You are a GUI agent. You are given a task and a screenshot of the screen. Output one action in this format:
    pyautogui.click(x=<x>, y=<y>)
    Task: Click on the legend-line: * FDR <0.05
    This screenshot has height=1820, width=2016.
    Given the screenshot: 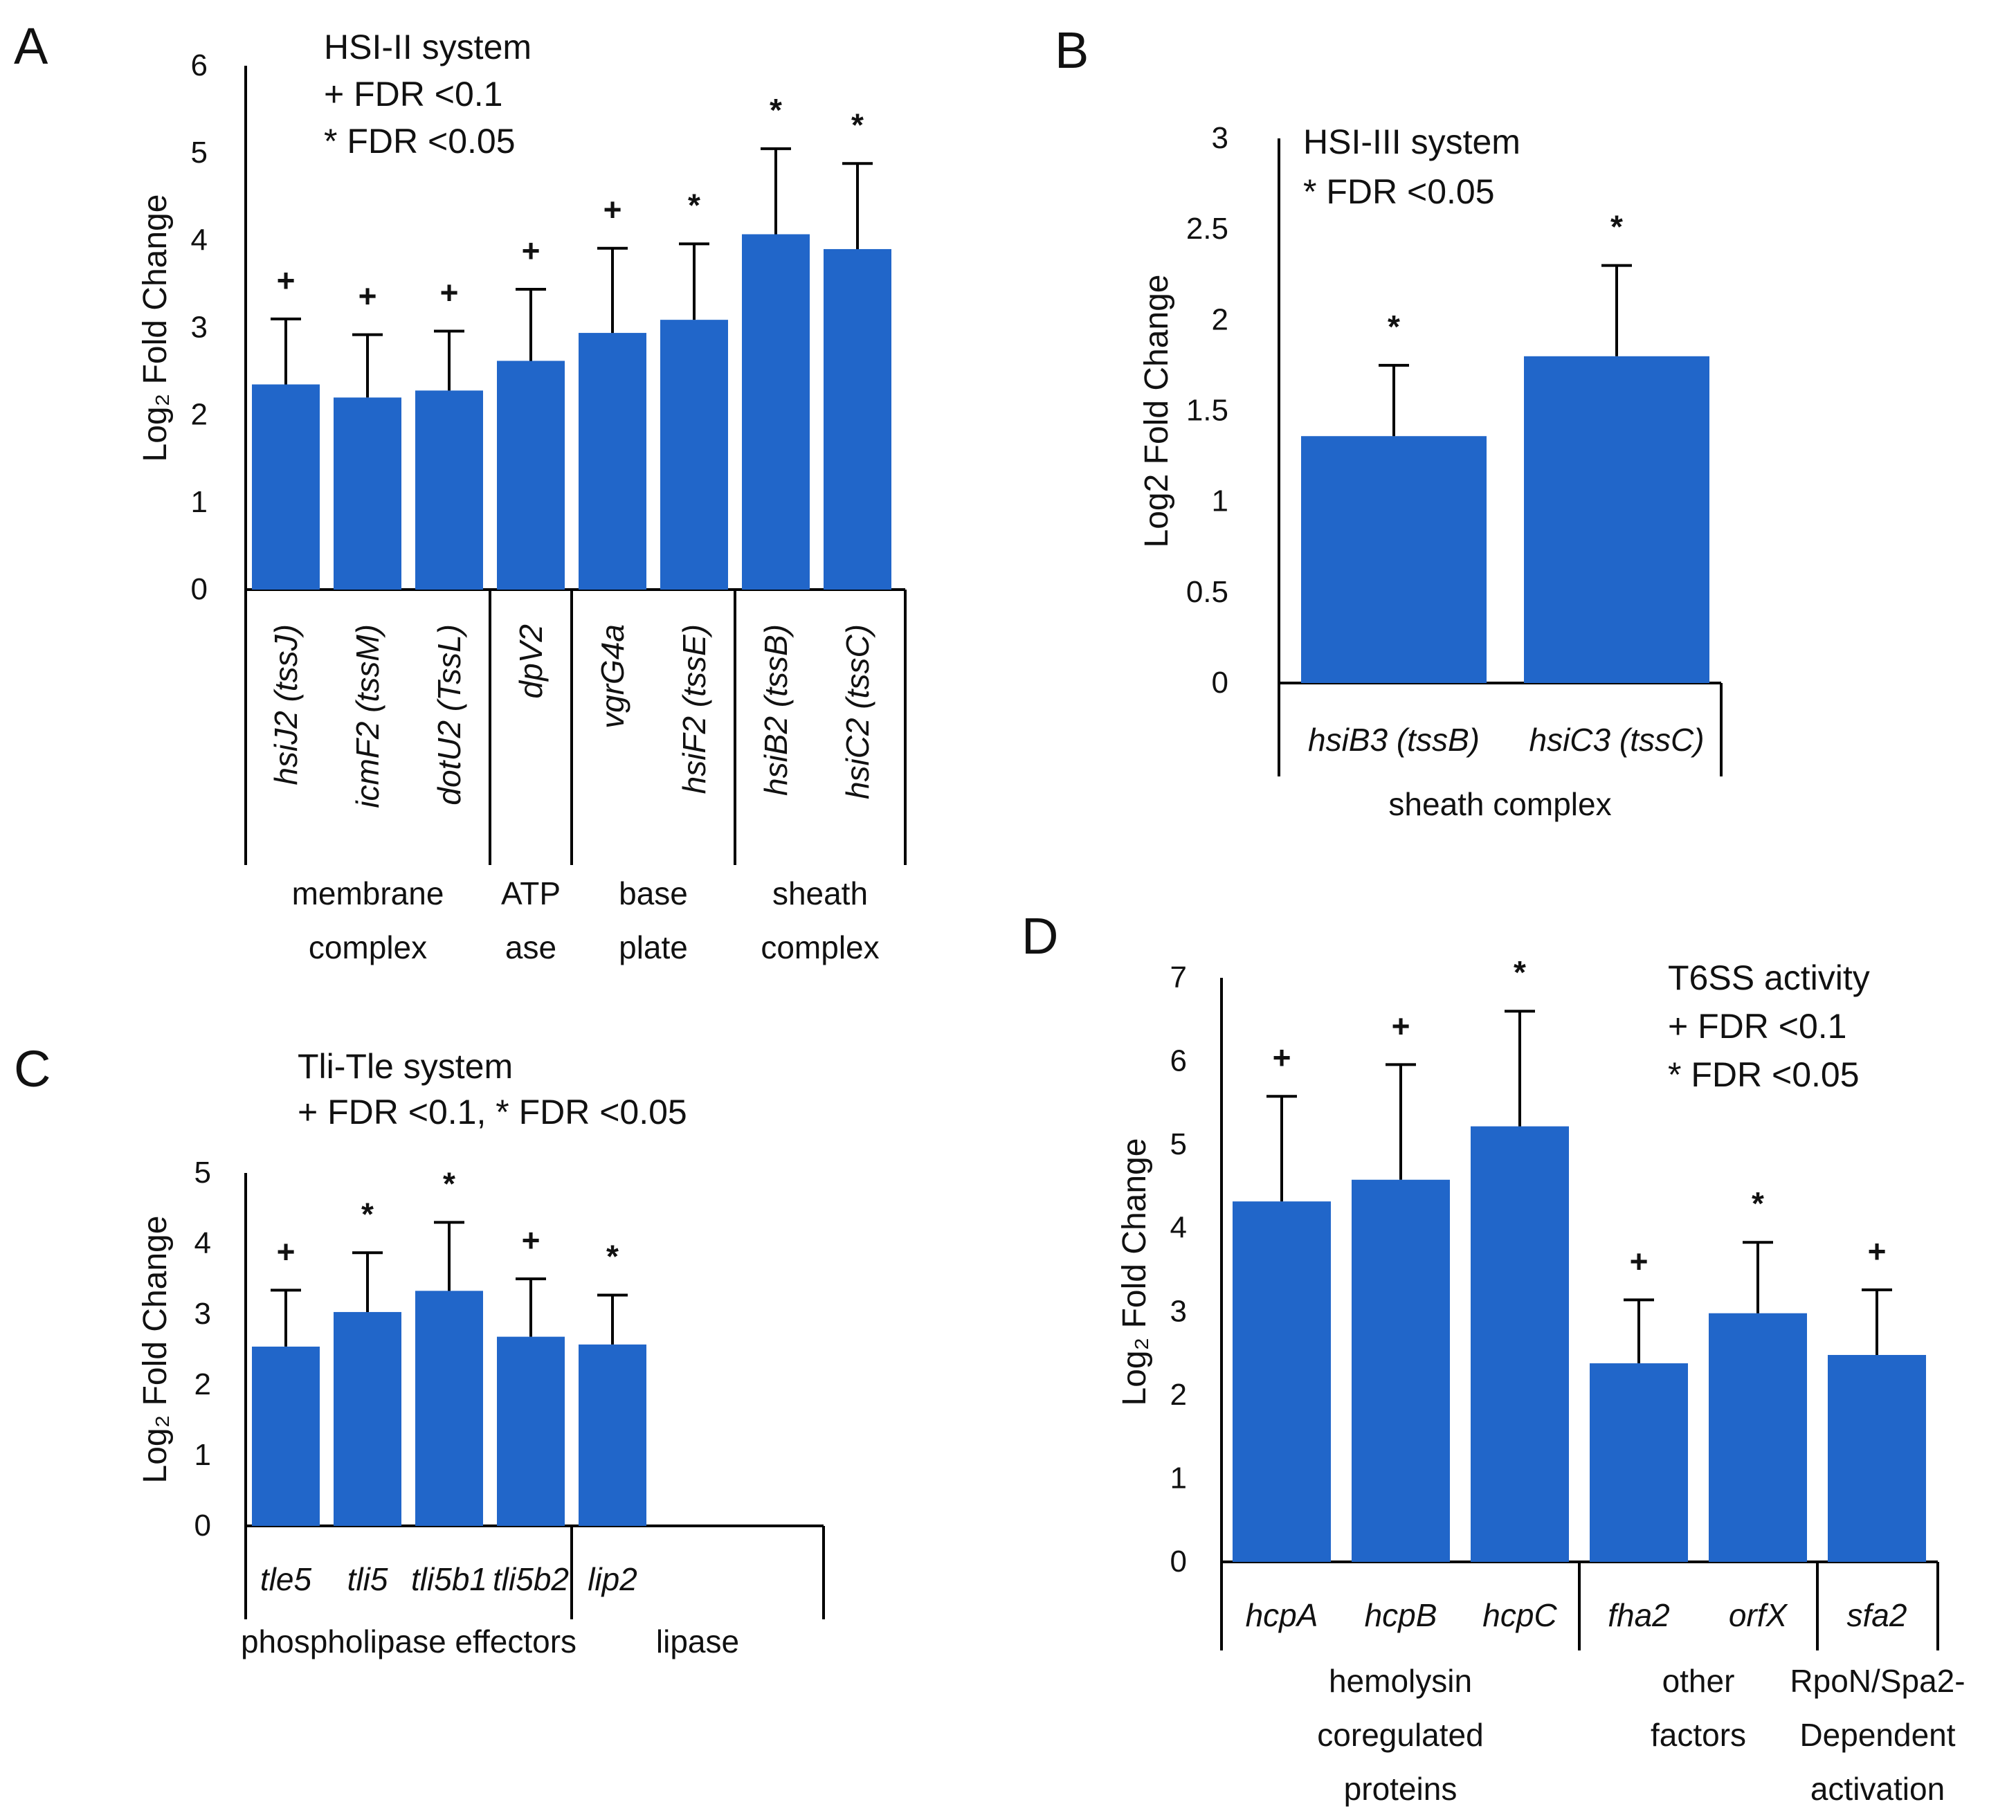 What is the action you would take?
    pyautogui.click(x=1399, y=191)
    